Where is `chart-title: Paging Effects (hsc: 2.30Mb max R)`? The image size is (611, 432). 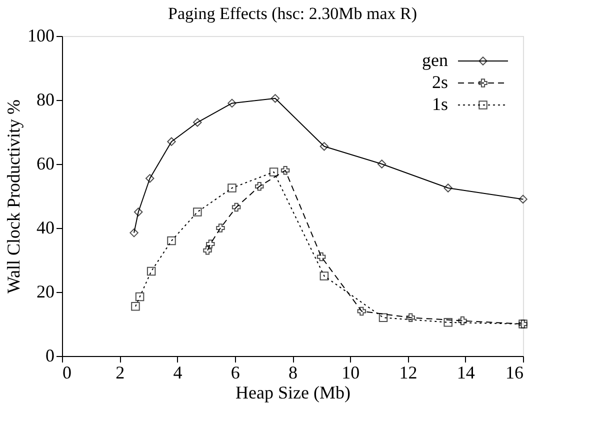
chart-title: Paging Effects (hsc: 2.30Mb max R) is located at coordinates (292, 13).